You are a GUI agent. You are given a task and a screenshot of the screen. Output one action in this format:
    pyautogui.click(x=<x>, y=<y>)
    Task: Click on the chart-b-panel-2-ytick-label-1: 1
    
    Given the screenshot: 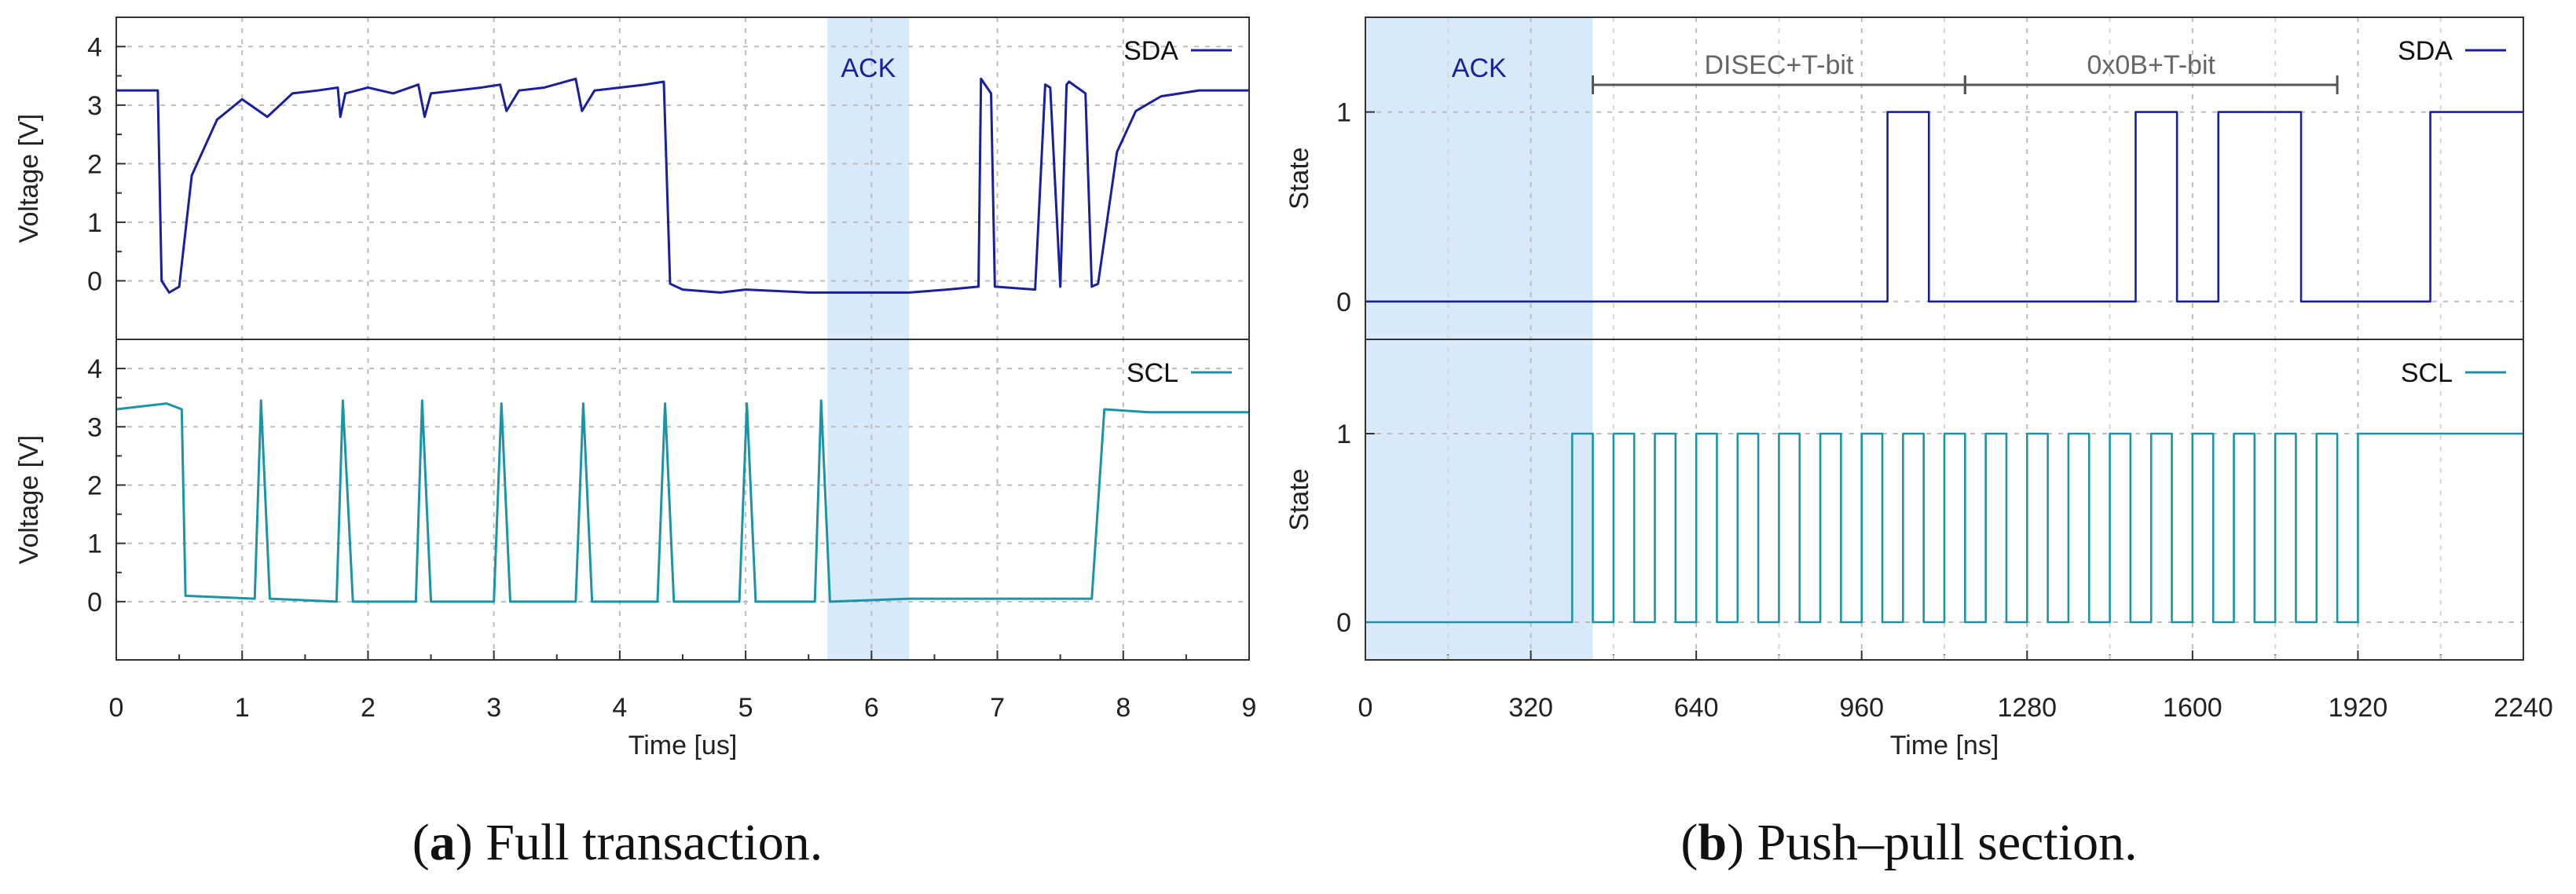 What is the action you would take?
    pyautogui.click(x=1343, y=434)
    